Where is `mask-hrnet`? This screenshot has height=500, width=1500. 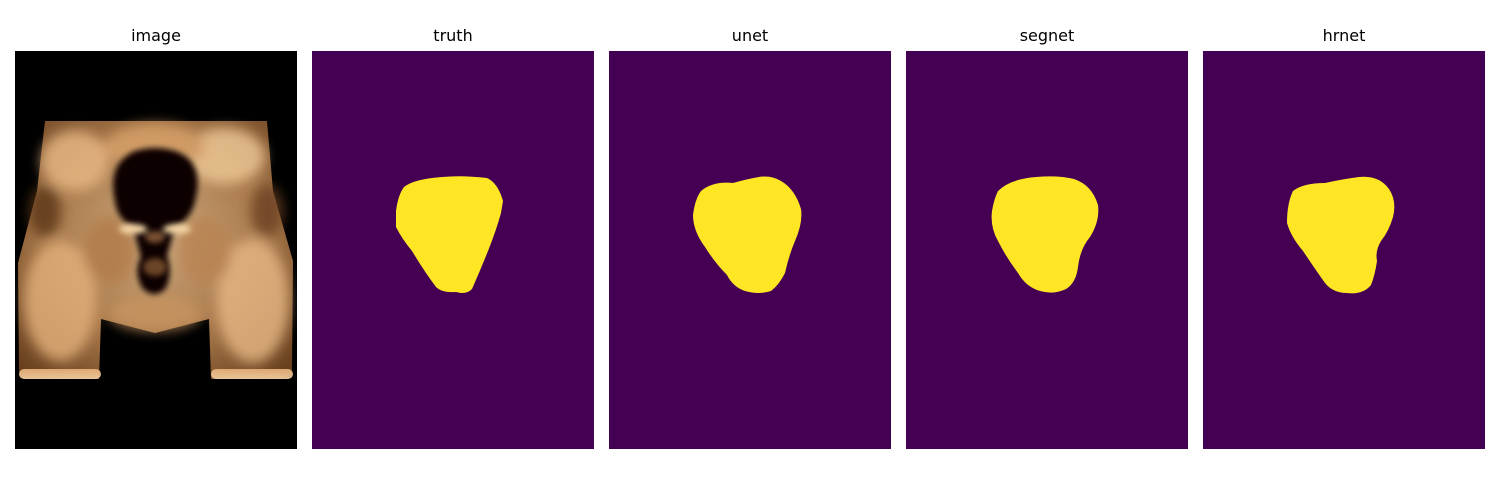
mask-hrnet is located at coordinates (1344, 250).